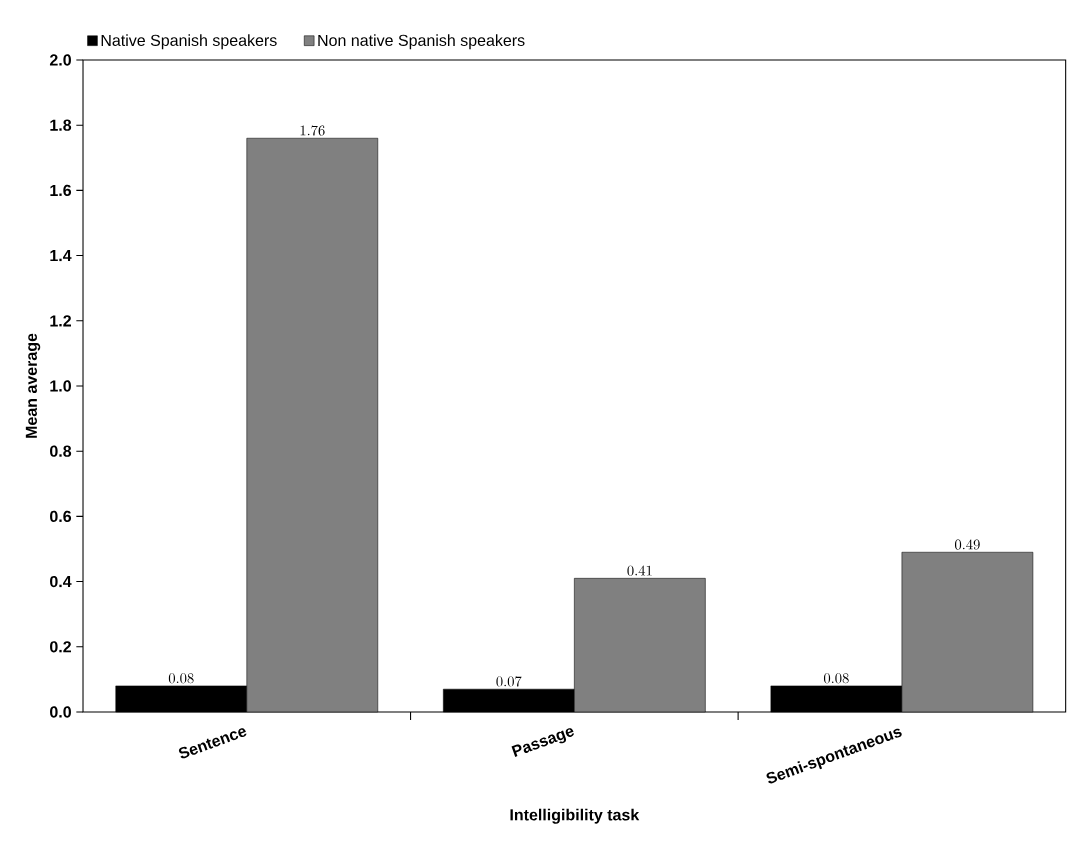 Image resolution: width=1068 pixels, height=857 pixels. Describe the element at coordinates (61, 516) in the screenshot. I see `y-tick-label: 0.6` at that location.